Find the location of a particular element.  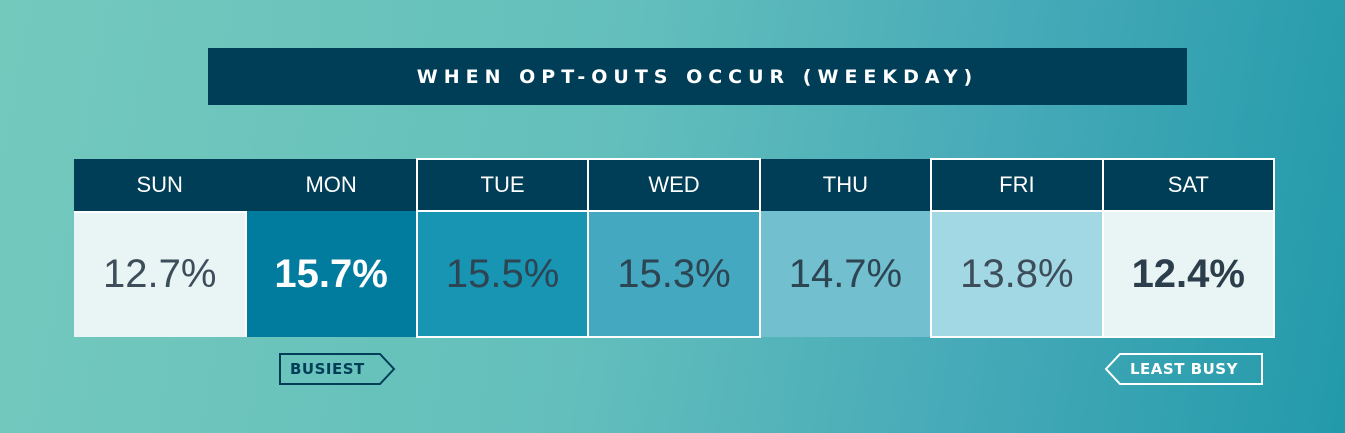

day-column-sat: SAT 12.4% is located at coordinates (1188, 248).